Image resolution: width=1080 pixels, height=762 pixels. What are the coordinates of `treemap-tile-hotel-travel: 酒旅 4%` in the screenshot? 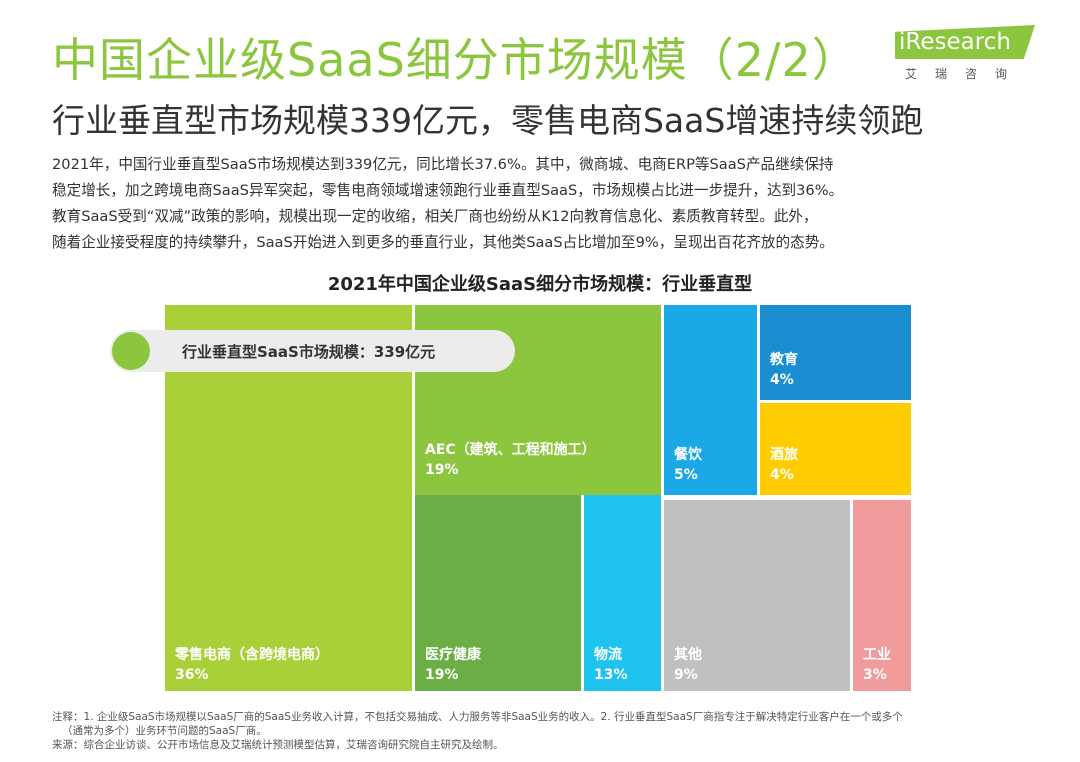 It's located at (835, 449).